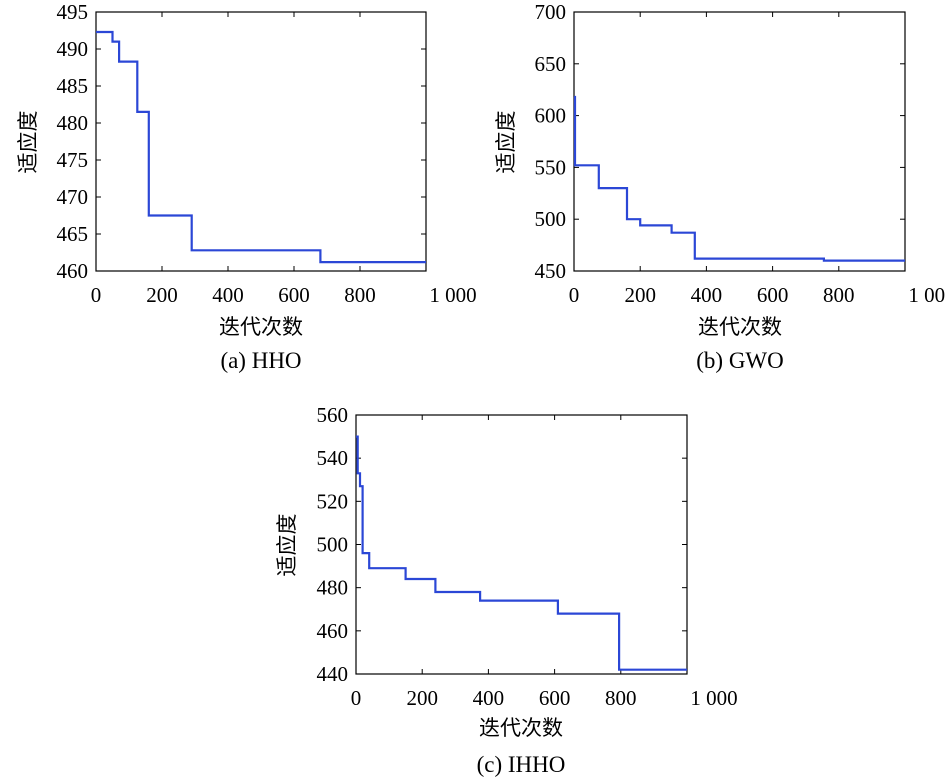 This screenshot has width=945, height=783. I want to click on y-tick-label: 540, so click(333, 458).